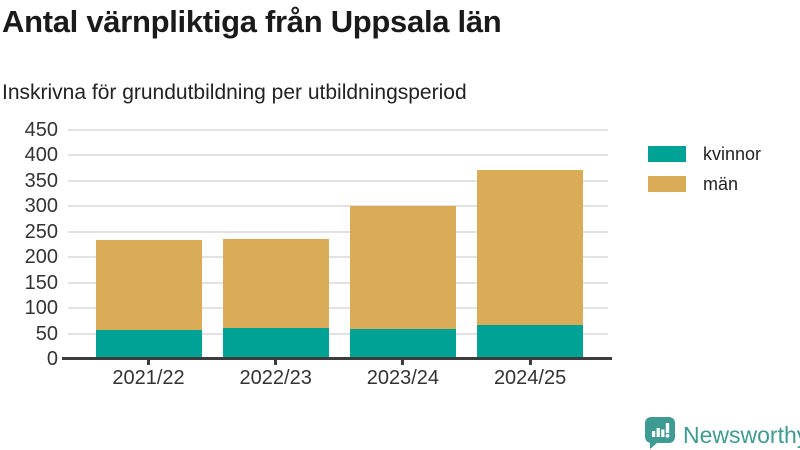  What do you see at coordinates (667, 154) in the screenshot?
I see `legend-swatch-kvinnor` at bounding box center [667, 154].